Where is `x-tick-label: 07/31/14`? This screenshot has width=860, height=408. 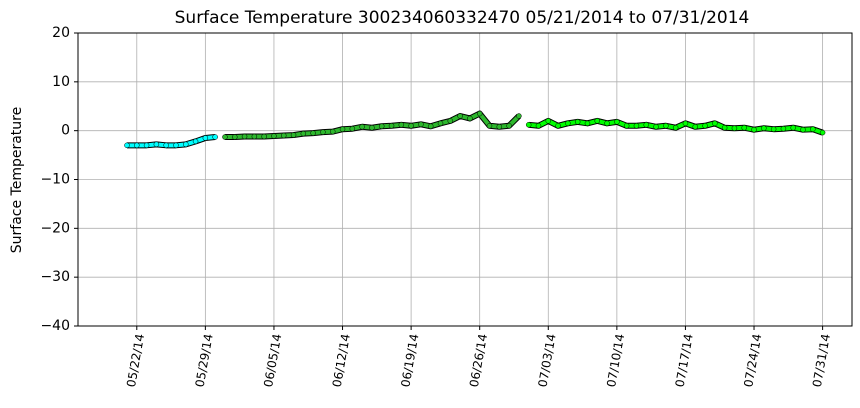
x-tick-label: 07/31/14 is located at coordinates (821, 361).